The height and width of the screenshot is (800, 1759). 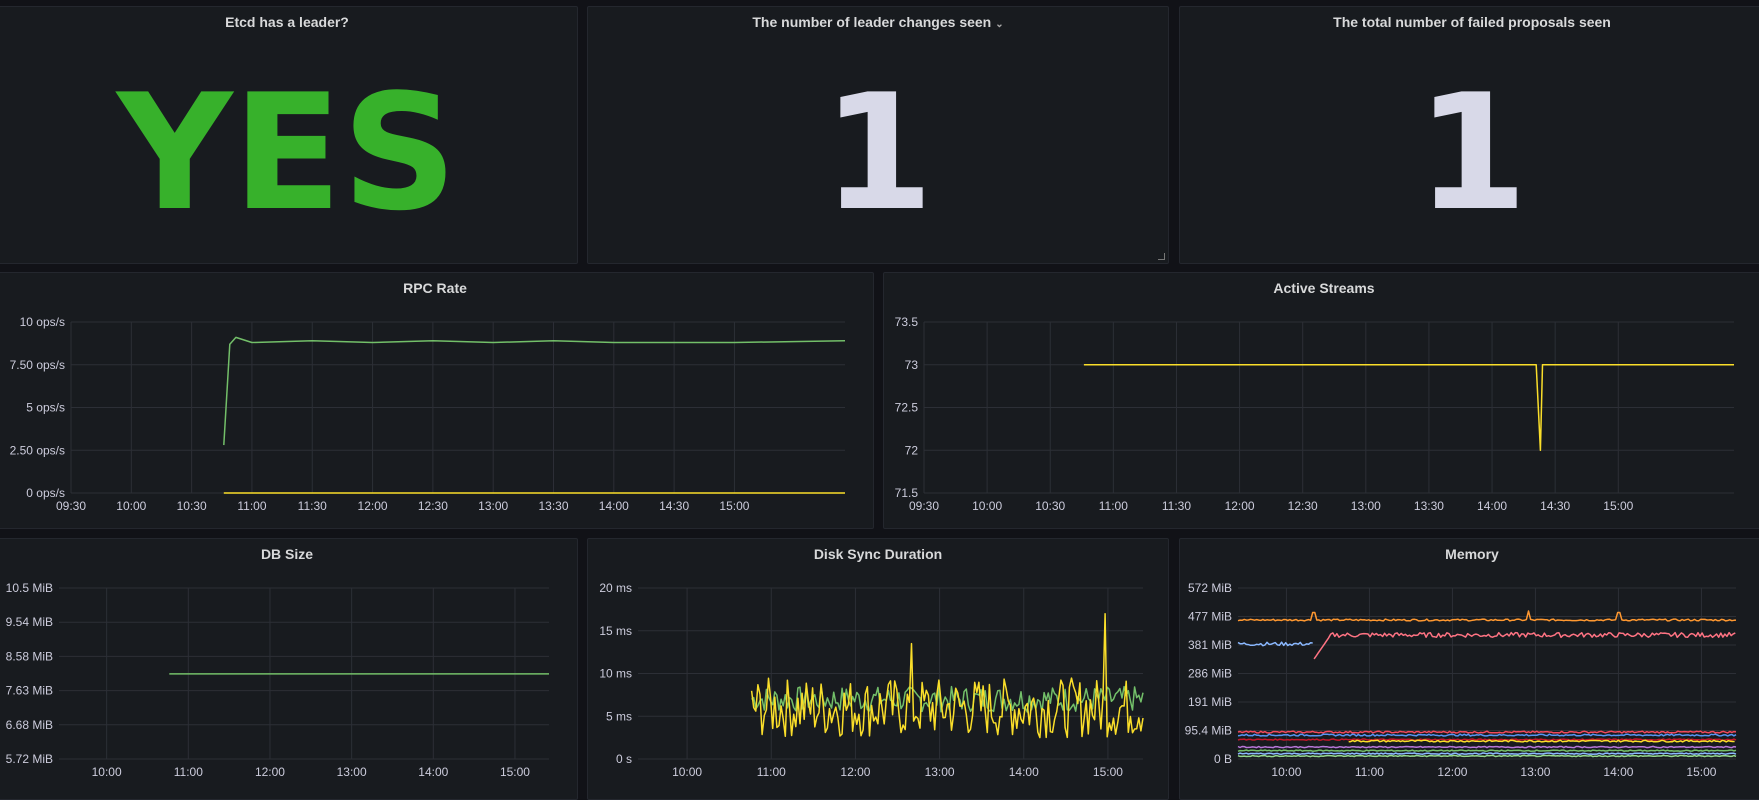 What do you see at coordinates (287, 152) in the screenshot?
I see `stat-value-leader: YES` at bounding box center [287, 152].